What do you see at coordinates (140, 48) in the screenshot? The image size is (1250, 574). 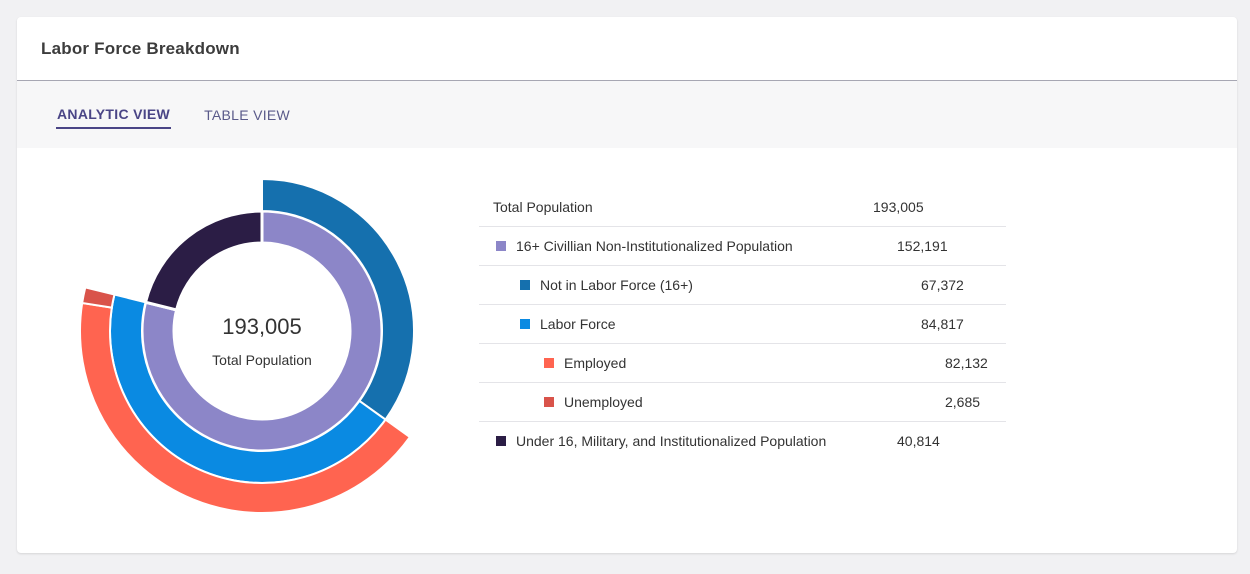 I see `card-title: Labor Force Breakdown` at bounding box center [140, 48].